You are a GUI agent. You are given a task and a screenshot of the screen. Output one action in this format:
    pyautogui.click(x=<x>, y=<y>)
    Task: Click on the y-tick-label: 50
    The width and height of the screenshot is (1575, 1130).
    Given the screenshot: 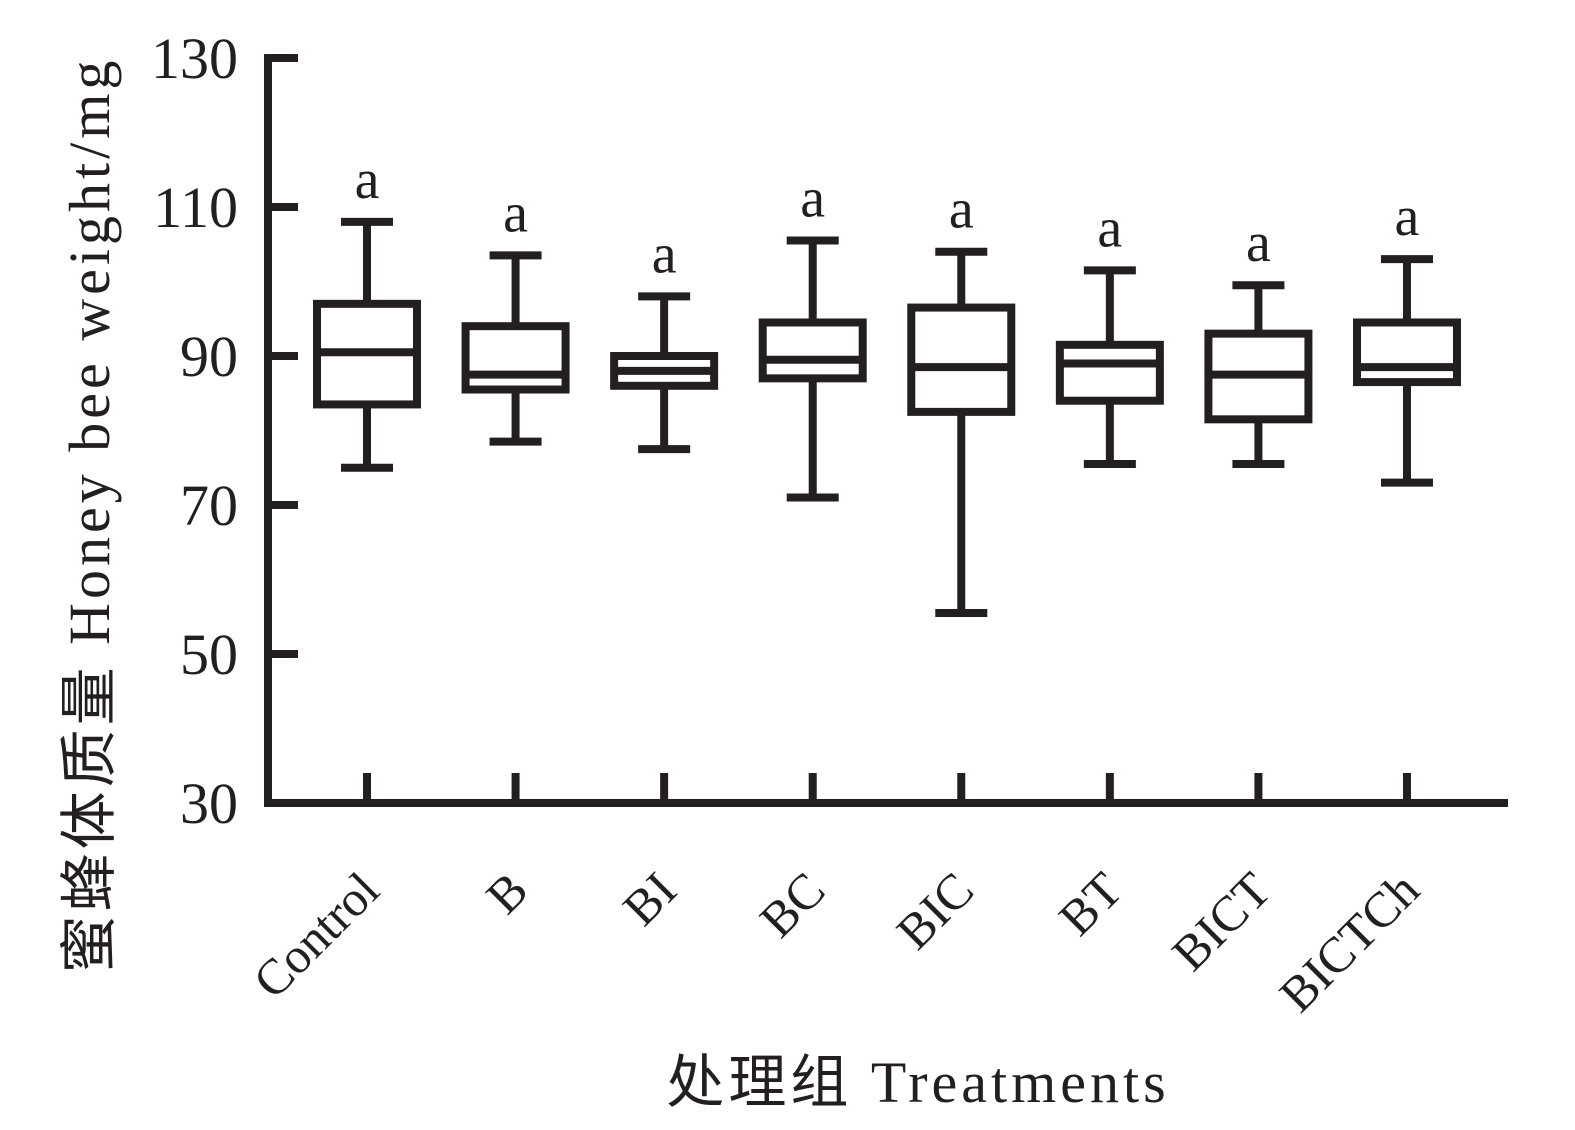 What is the action you would take?
    pyautogui.click(x=209, y=654)
    